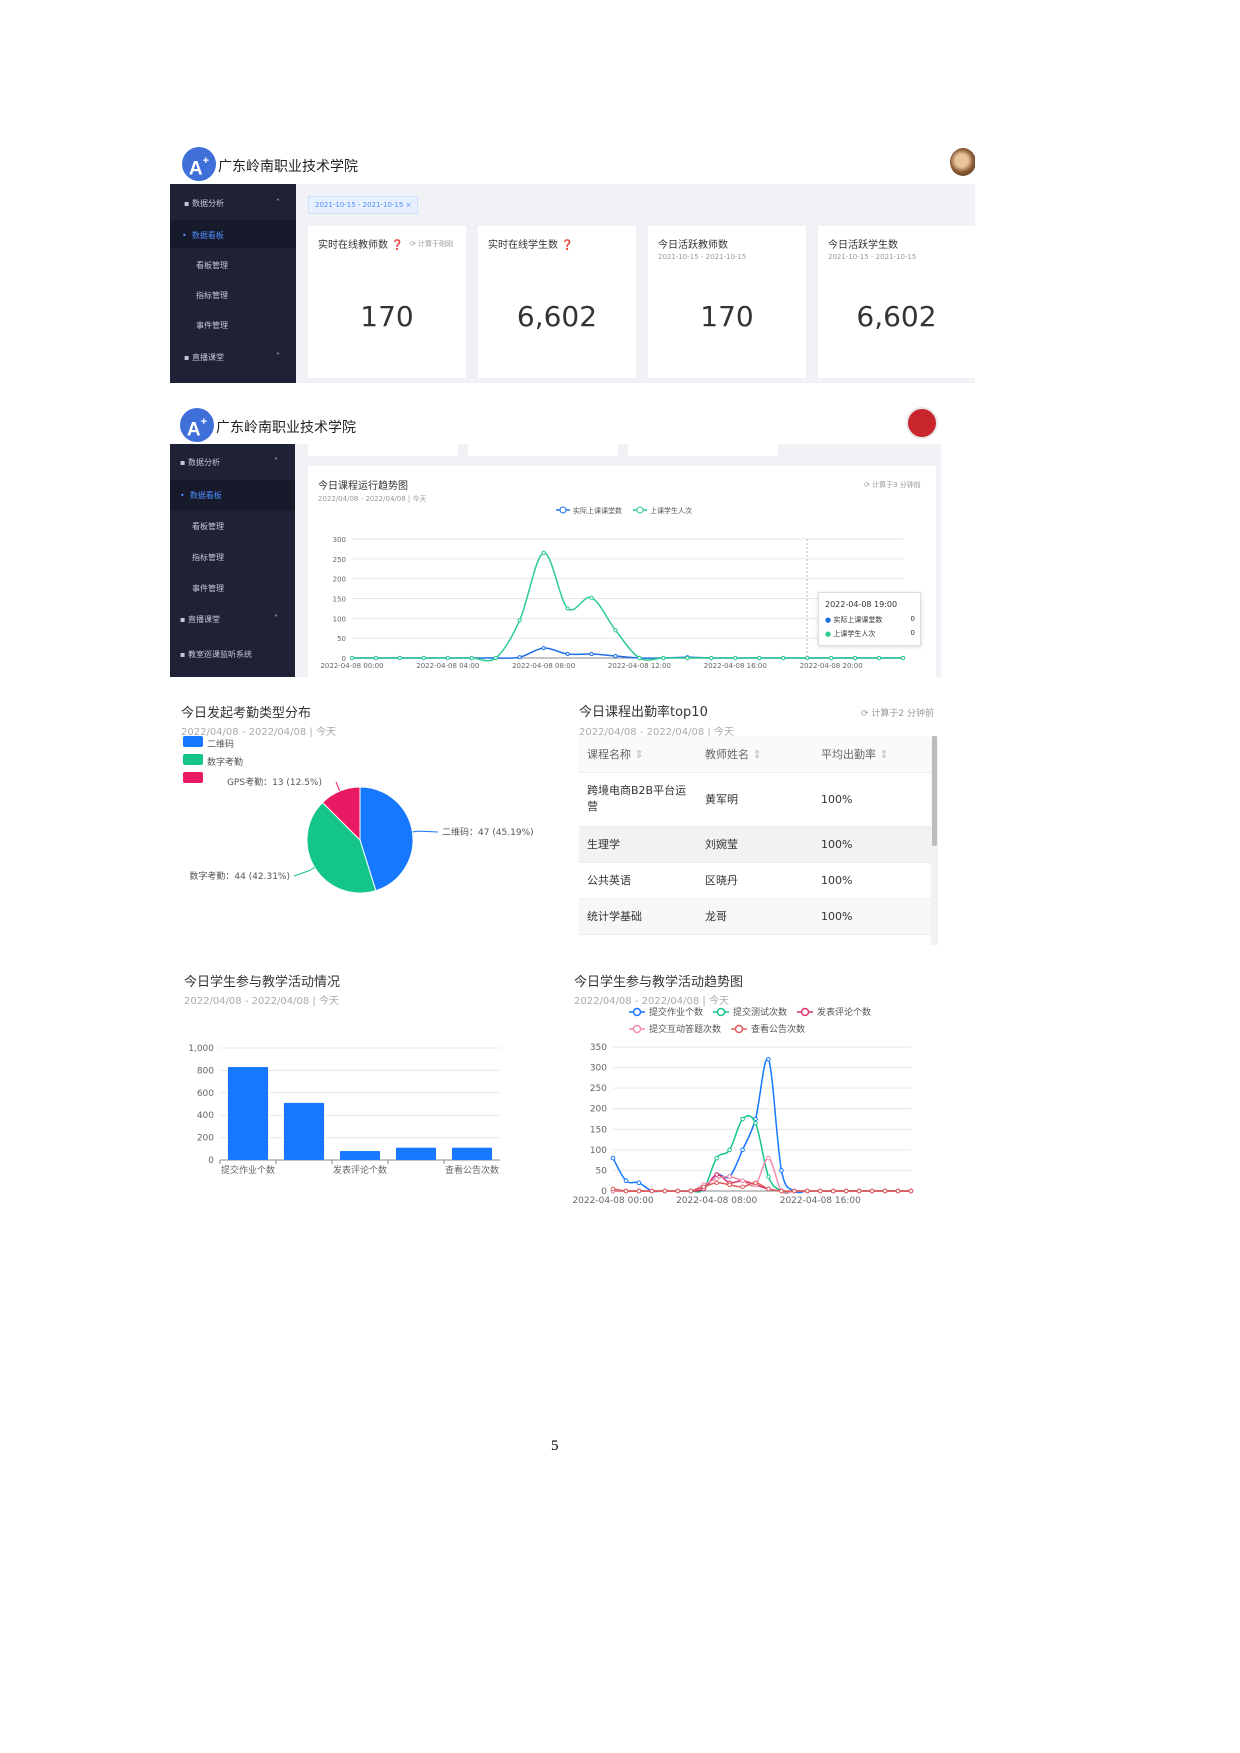 This screenshot has width=1240, height=1753. Describe the element at coordinates (531, 245) in the screenshot. I see `stat-card-title: 实时在线学生数 ❓` at that location.